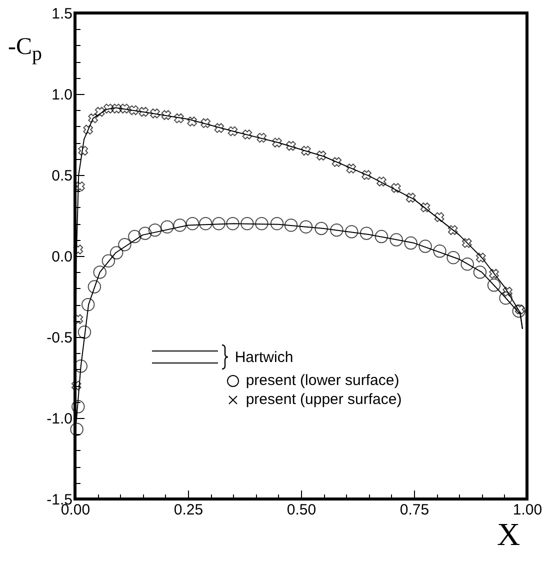  Describe the element at coordinates (264, 357) in the screenshot. I see `legend-label: Hartwich` at that location.